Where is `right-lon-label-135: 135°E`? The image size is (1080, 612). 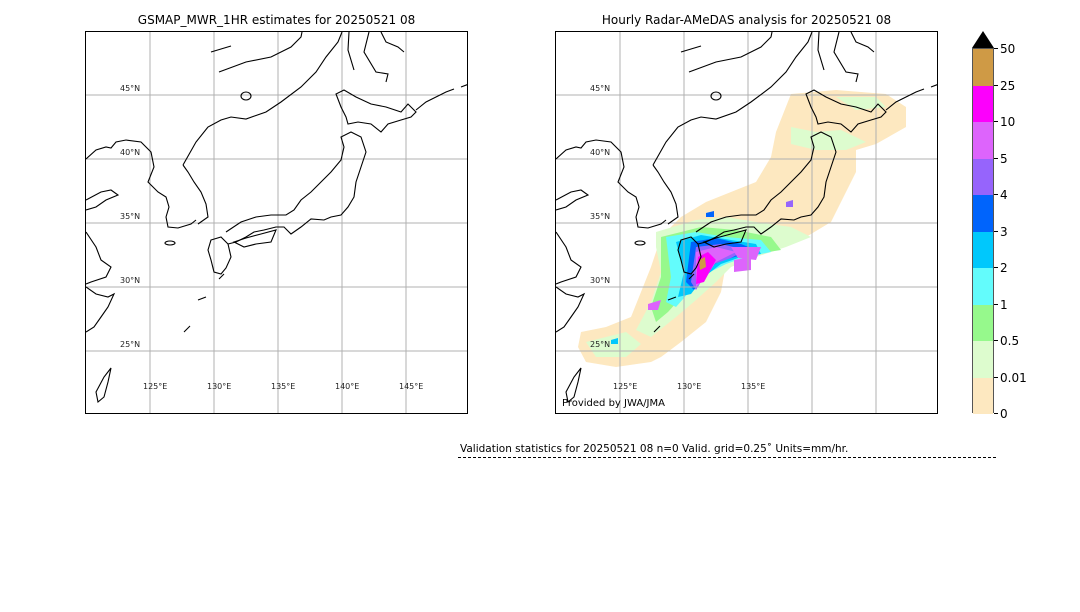
right-lon-label-135: 135°E is located at coordinates (753, 386).